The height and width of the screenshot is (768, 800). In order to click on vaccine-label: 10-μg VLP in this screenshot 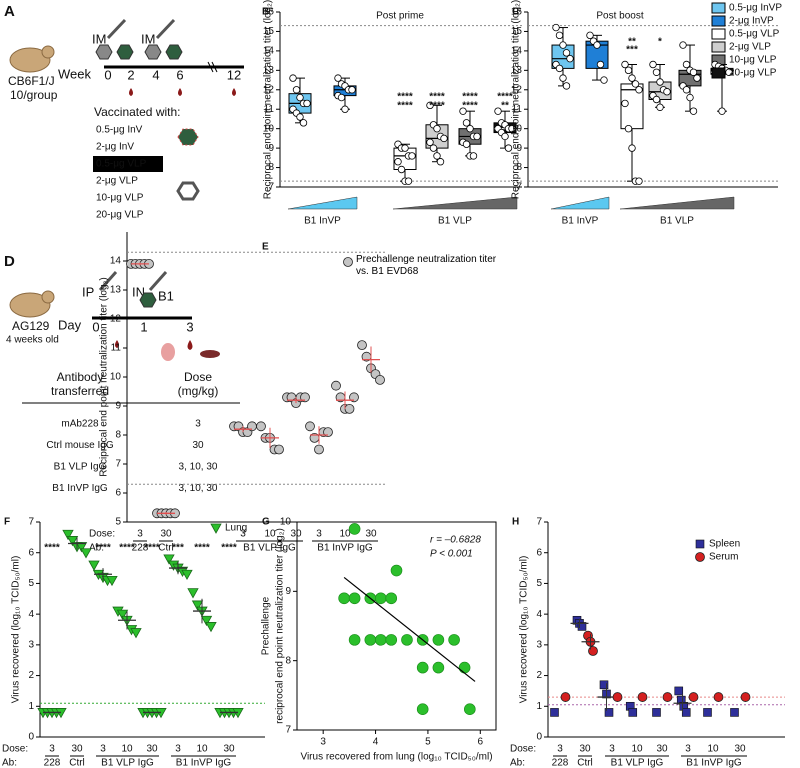, I will do `click(120, 198)`.